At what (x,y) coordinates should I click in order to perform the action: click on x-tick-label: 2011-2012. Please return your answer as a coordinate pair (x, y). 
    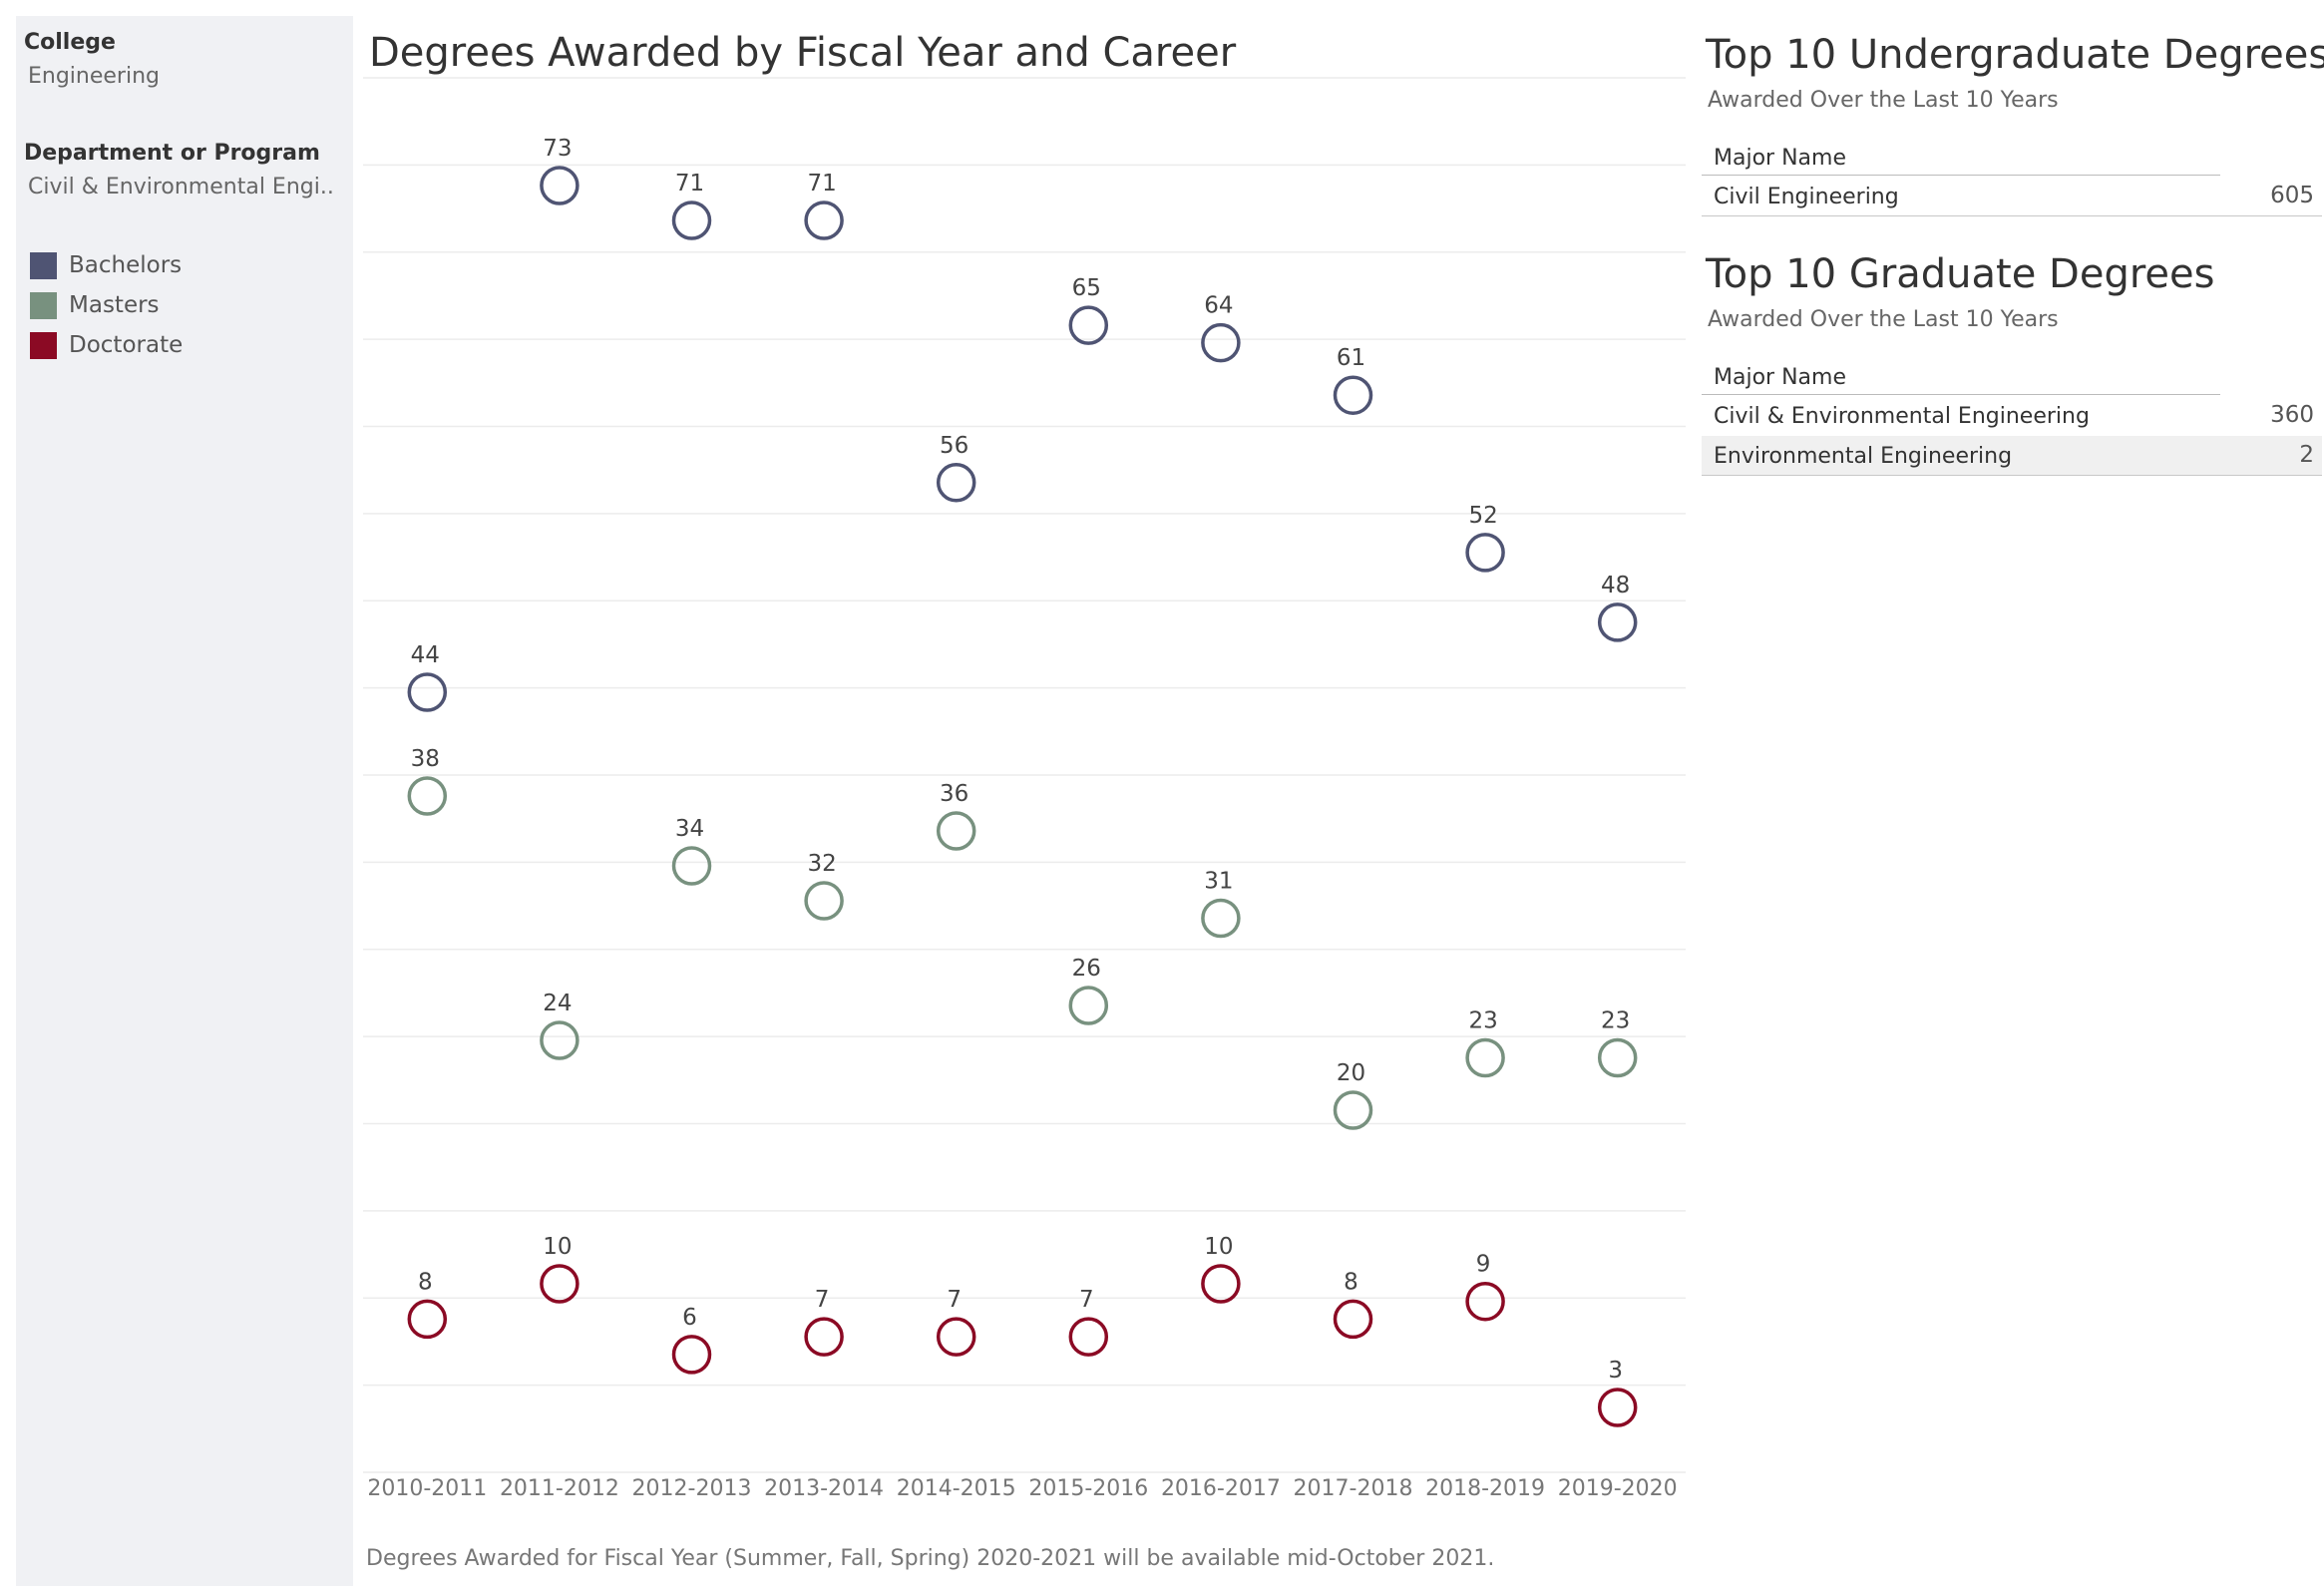
    Looking at the image, I should click on (559, 1488).